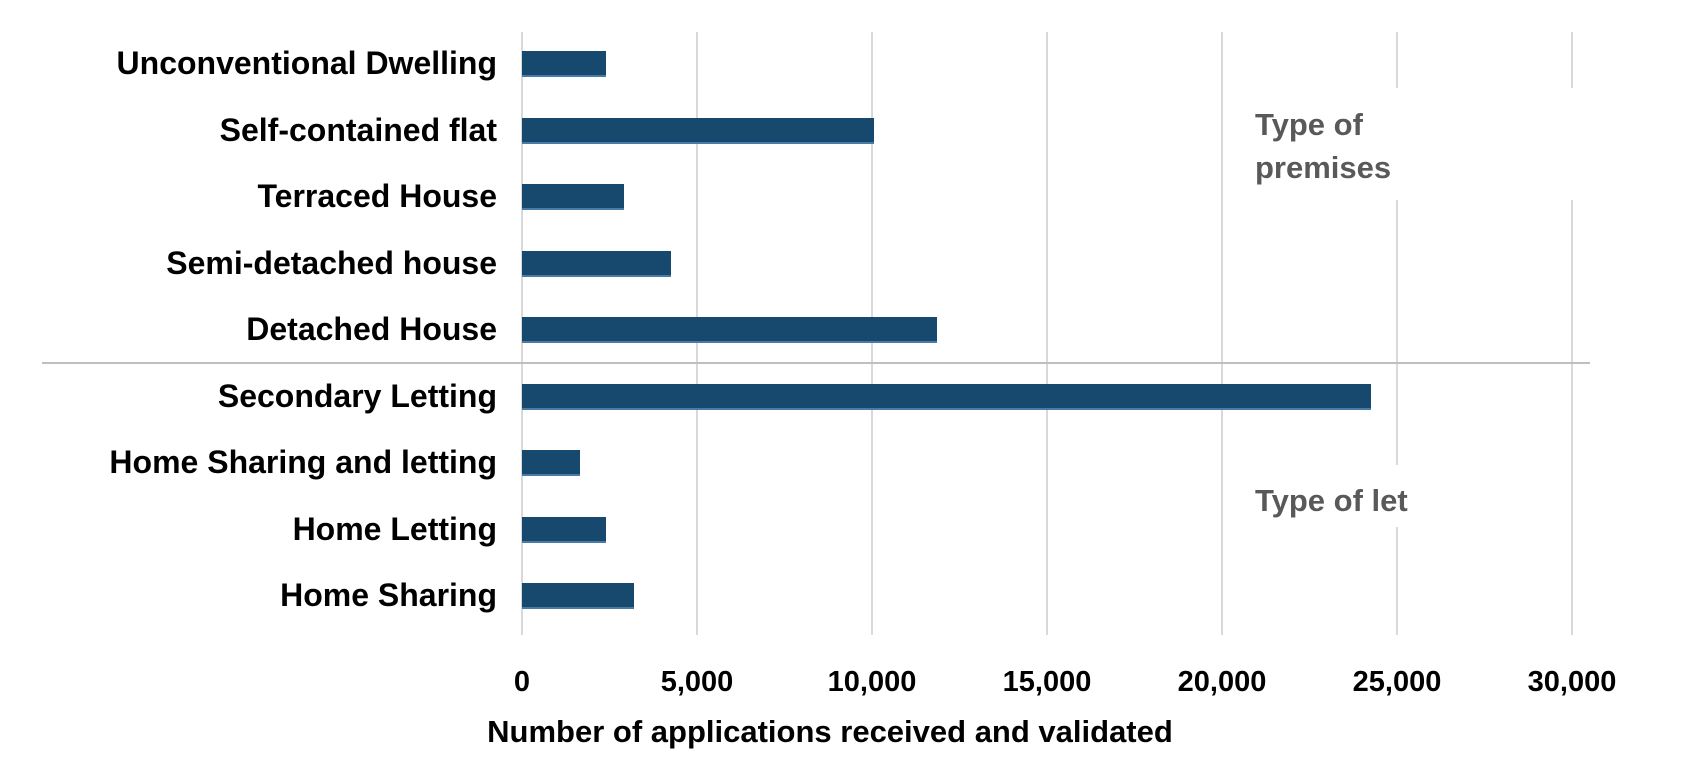 This screenshot has width=1697, height=758. What do you see at coordinates (1397, 682) in the screenshot?
I see `x-tick-label: 25,000` at bounding box center [1397, 682].